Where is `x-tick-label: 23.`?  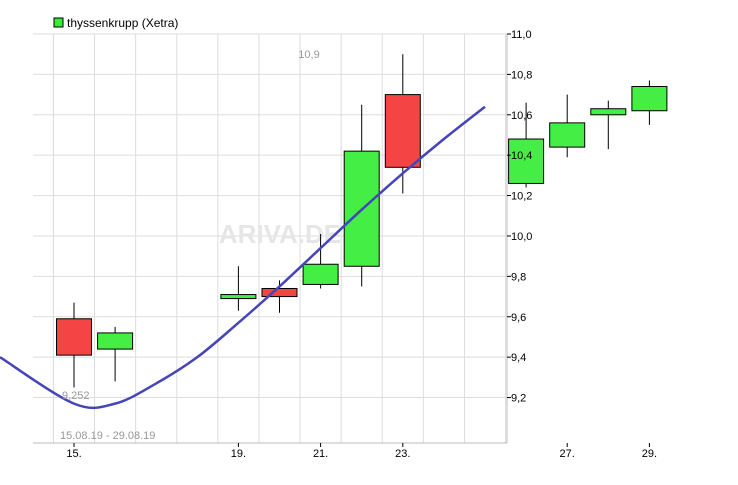
x-tick-label: 23. is located at coordinates (402, 454).